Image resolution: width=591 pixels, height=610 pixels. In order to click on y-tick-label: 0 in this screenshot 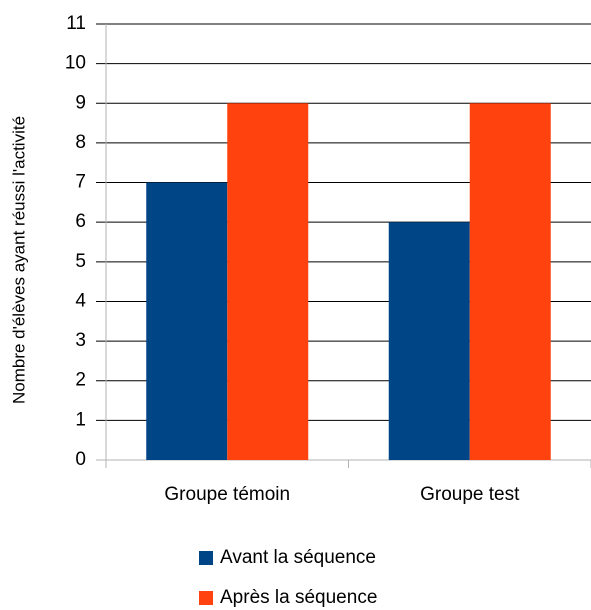, I will do `click(80, 459)`.